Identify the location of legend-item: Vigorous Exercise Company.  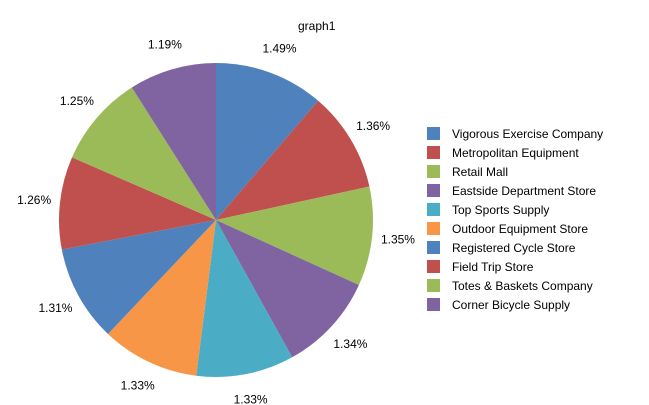
(515, 133).